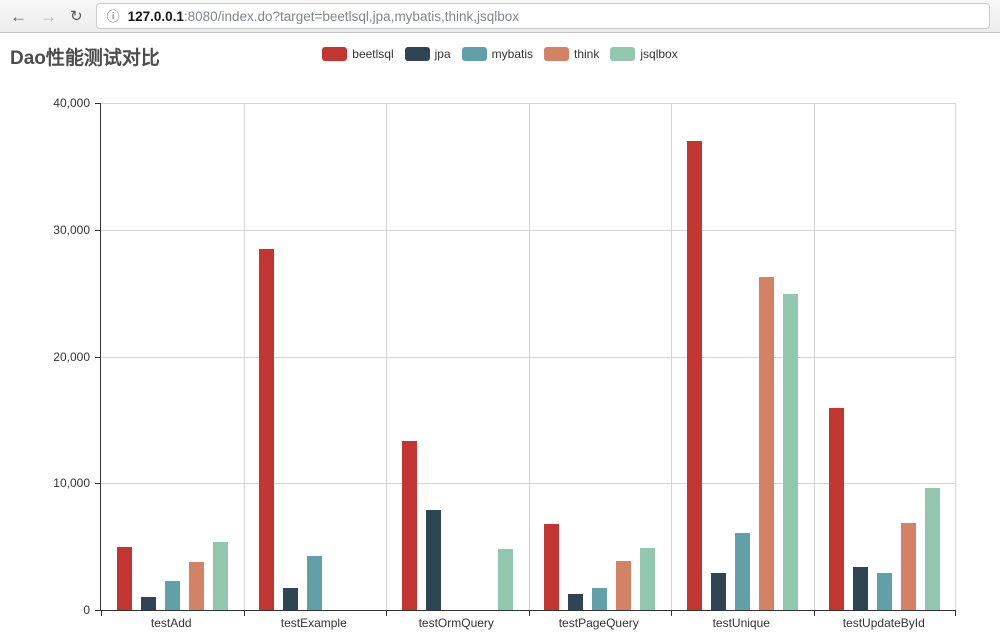 The width and height of the screenshot is (1000, 643). Describe the element at coordinates (86, 610) in the screenshot. I see `y-axis-label: 0` at that location.